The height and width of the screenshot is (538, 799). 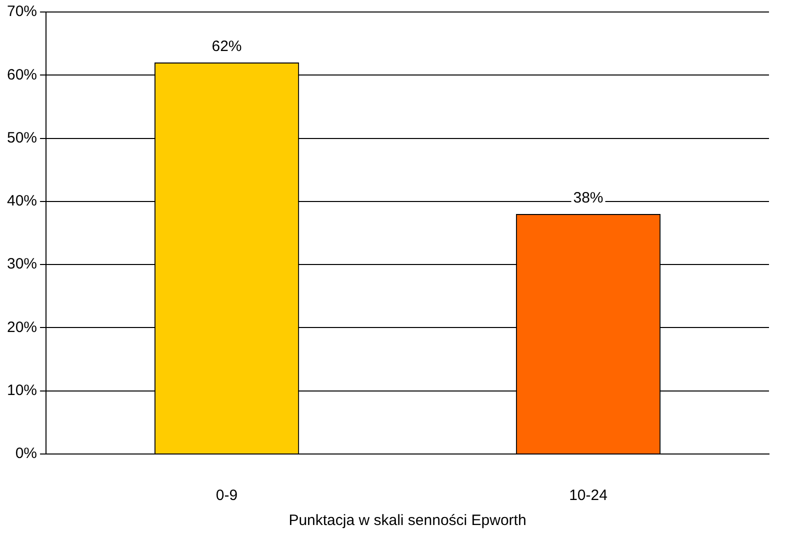 I want to click on data-label: 62%, so click(x=227, y=47).